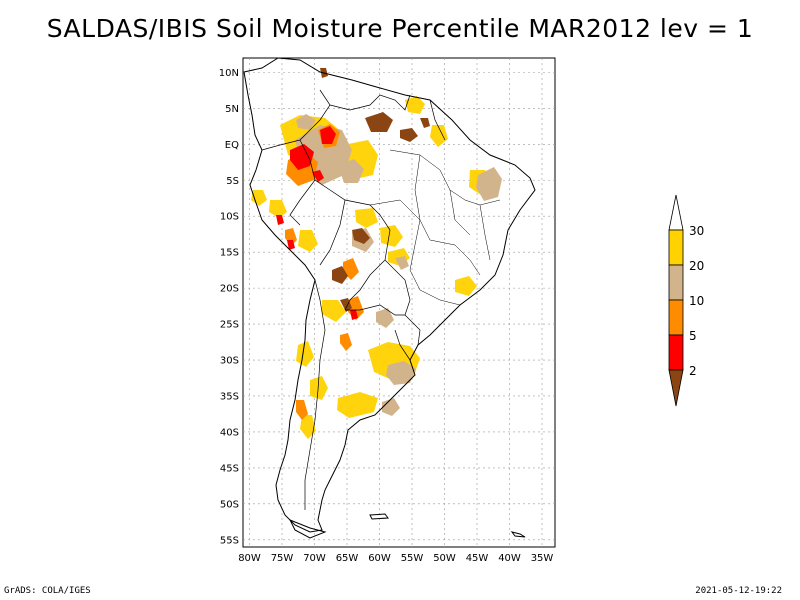 This screenshot has width=800, height=600. I want to click on lat-tick-label: 40S, so click(229, 432).